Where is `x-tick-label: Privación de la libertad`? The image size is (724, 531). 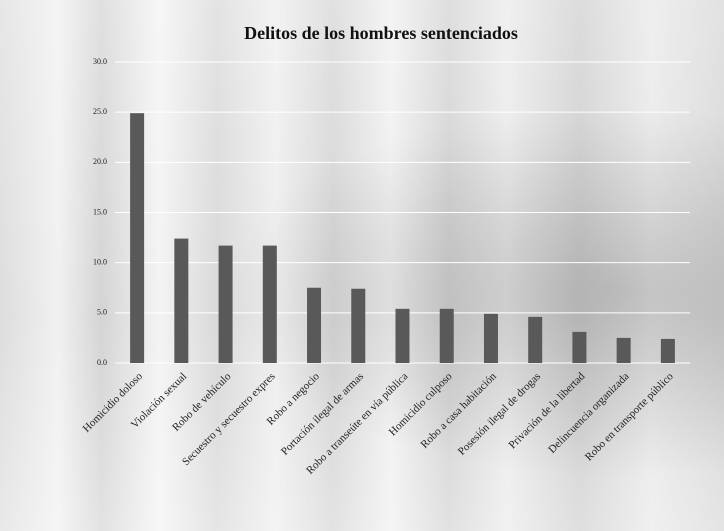
x-tick-label: Privación de la libertad is located at coordinates (546, 410).